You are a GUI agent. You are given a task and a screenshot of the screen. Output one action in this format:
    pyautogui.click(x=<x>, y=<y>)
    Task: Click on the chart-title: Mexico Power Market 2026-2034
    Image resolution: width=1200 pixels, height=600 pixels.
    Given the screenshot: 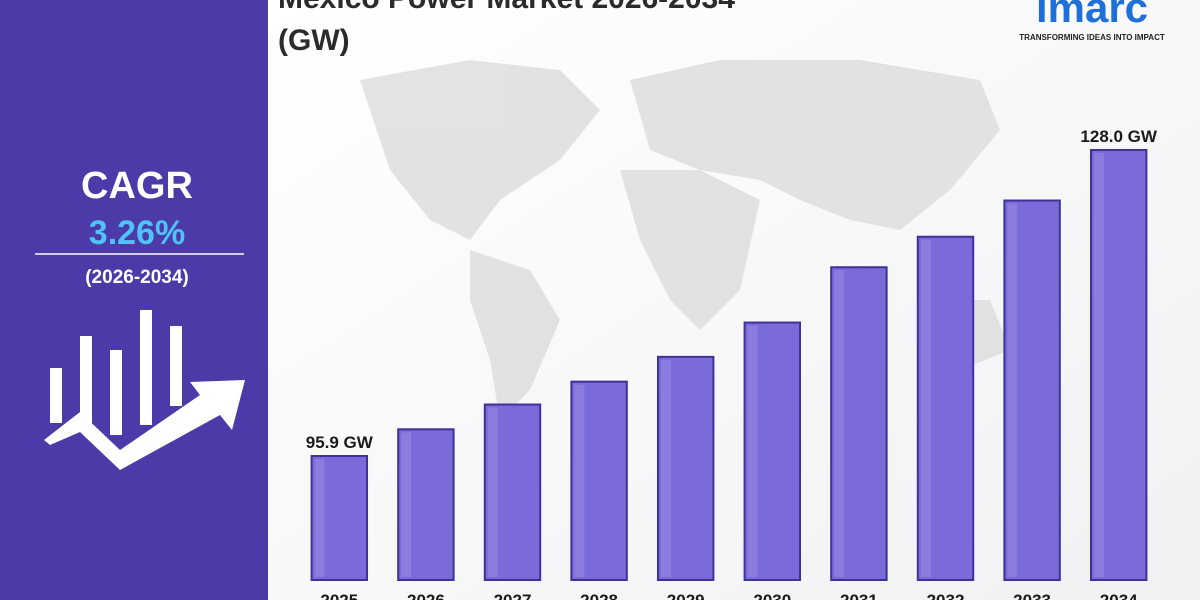 What is the action you would take?
    pyautogui.click(x=506, y=7)
    